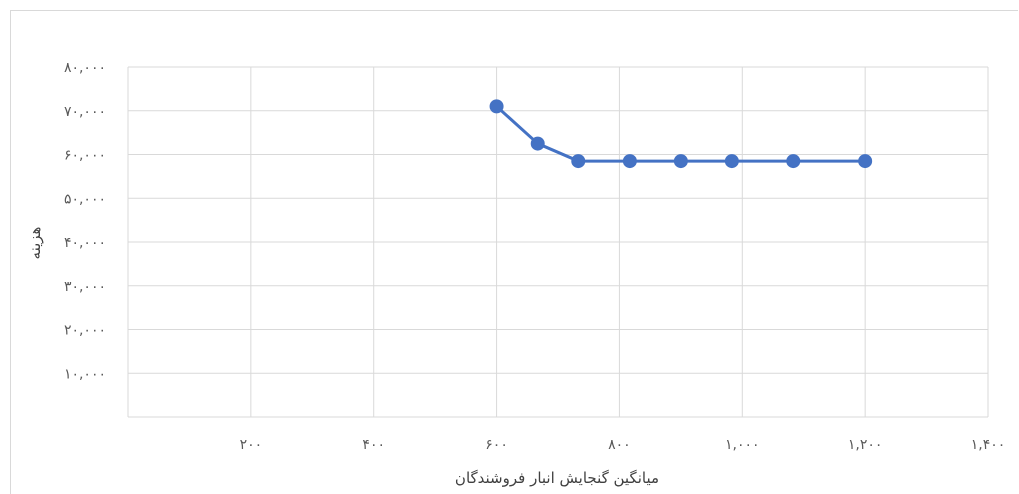  I want to click on x-tick-label: ۱,۲۰۰, so click(865, 445).